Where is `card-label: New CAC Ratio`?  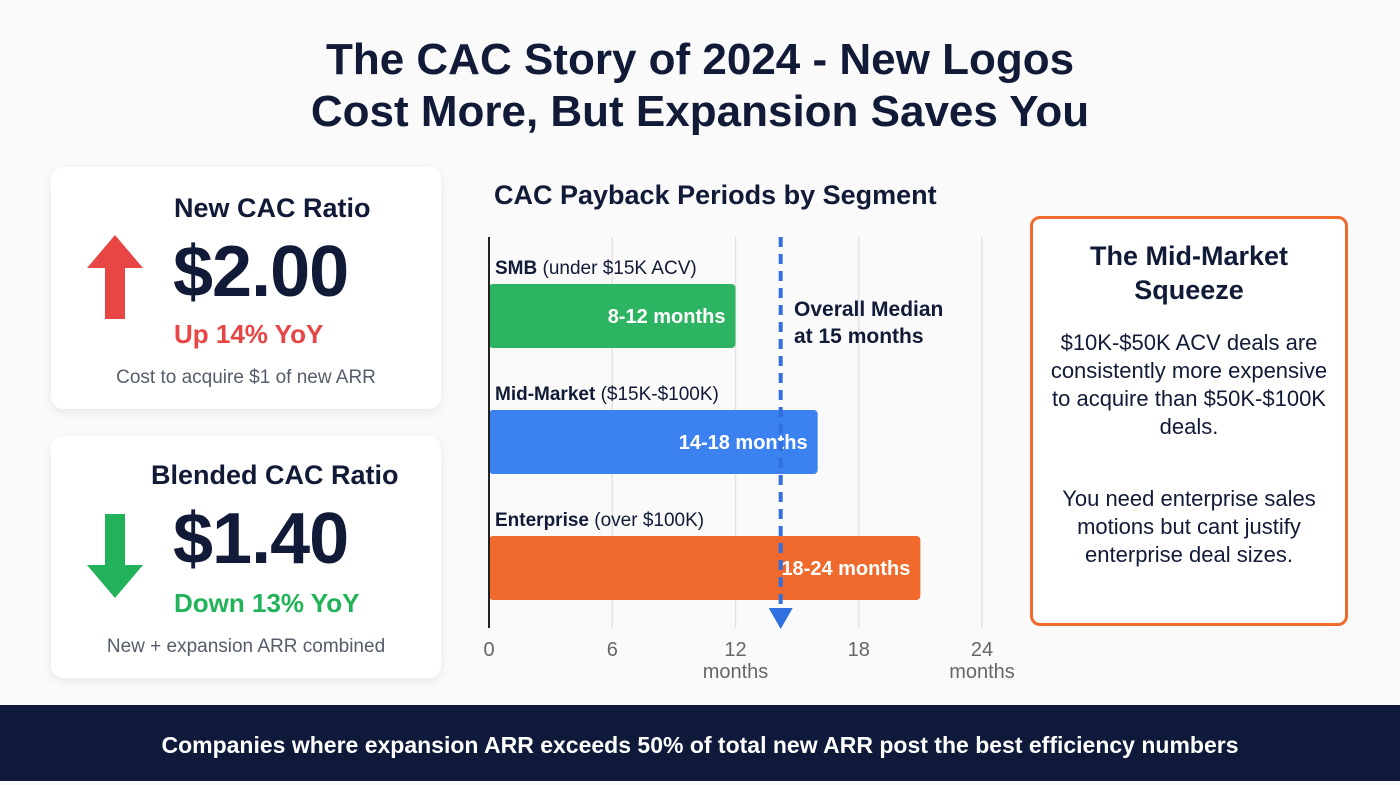
card-label: New CAC Ratio is located at coordinates (272, 208).